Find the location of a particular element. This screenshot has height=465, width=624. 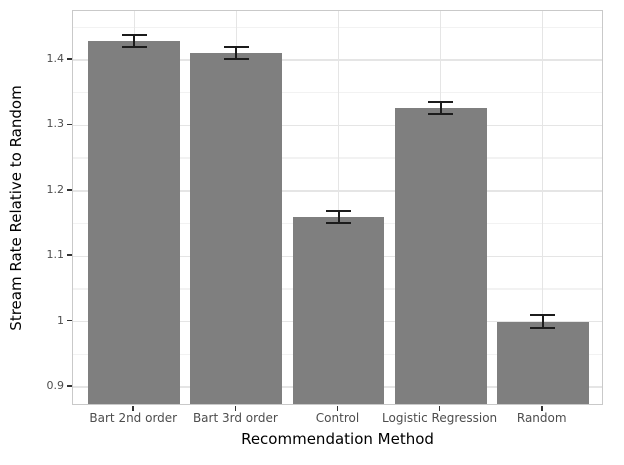

y-tick-label: 1.3 is located at coordinates (55, 124).